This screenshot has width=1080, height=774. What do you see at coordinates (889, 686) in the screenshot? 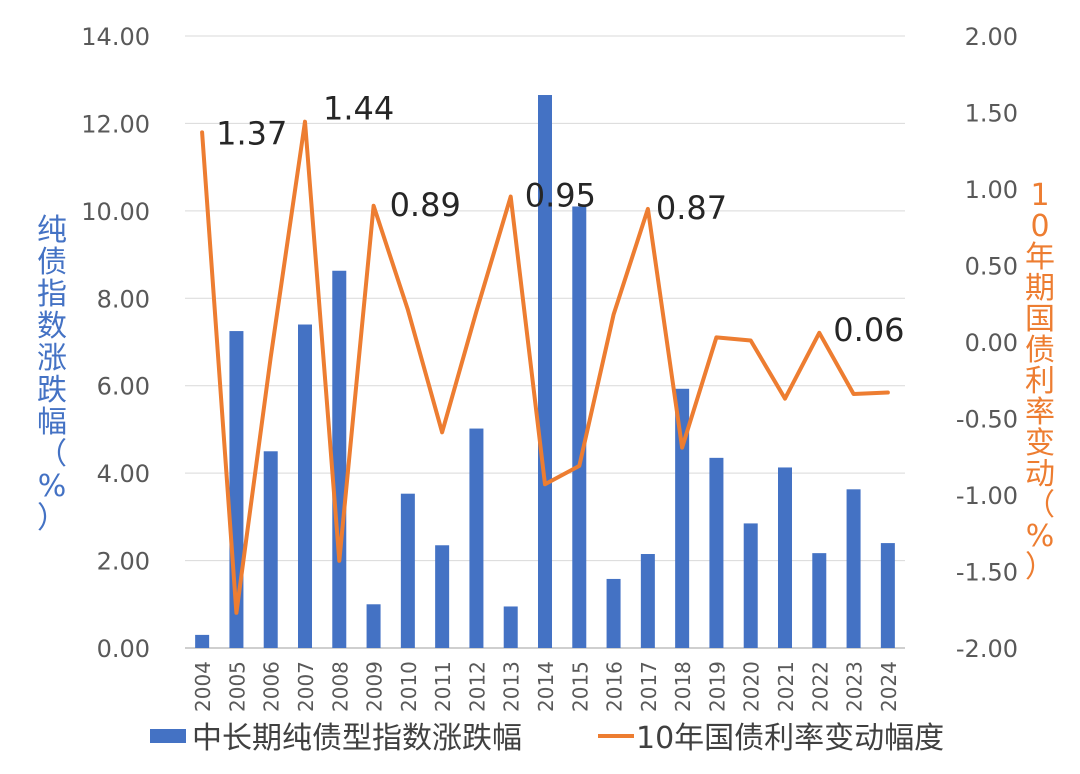
I see `x-tick-label: 2024` at bounding box center [889, 686].